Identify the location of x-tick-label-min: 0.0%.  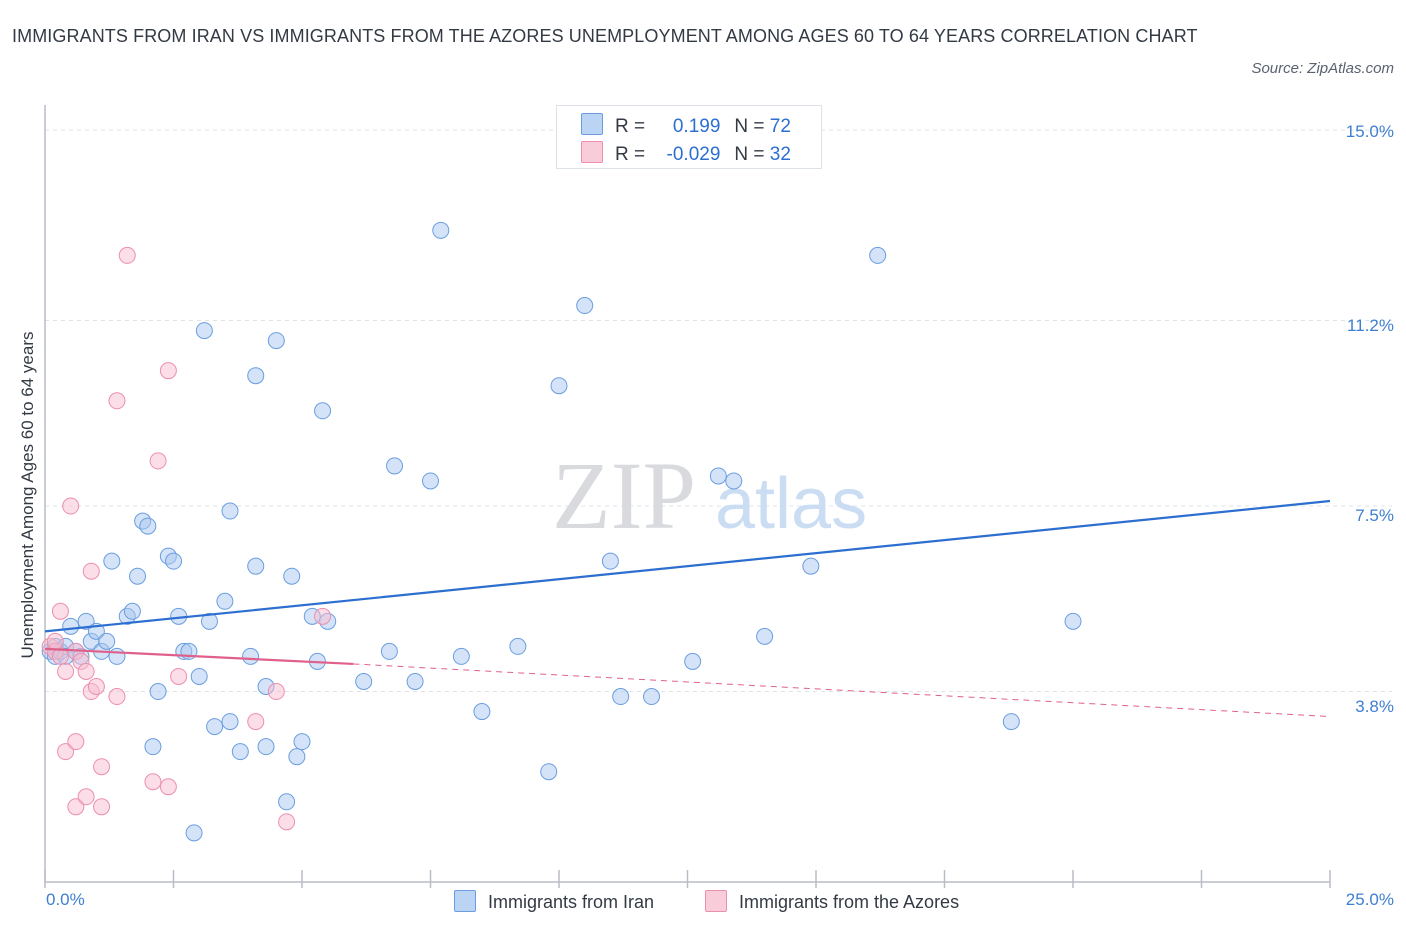
(65, 899).